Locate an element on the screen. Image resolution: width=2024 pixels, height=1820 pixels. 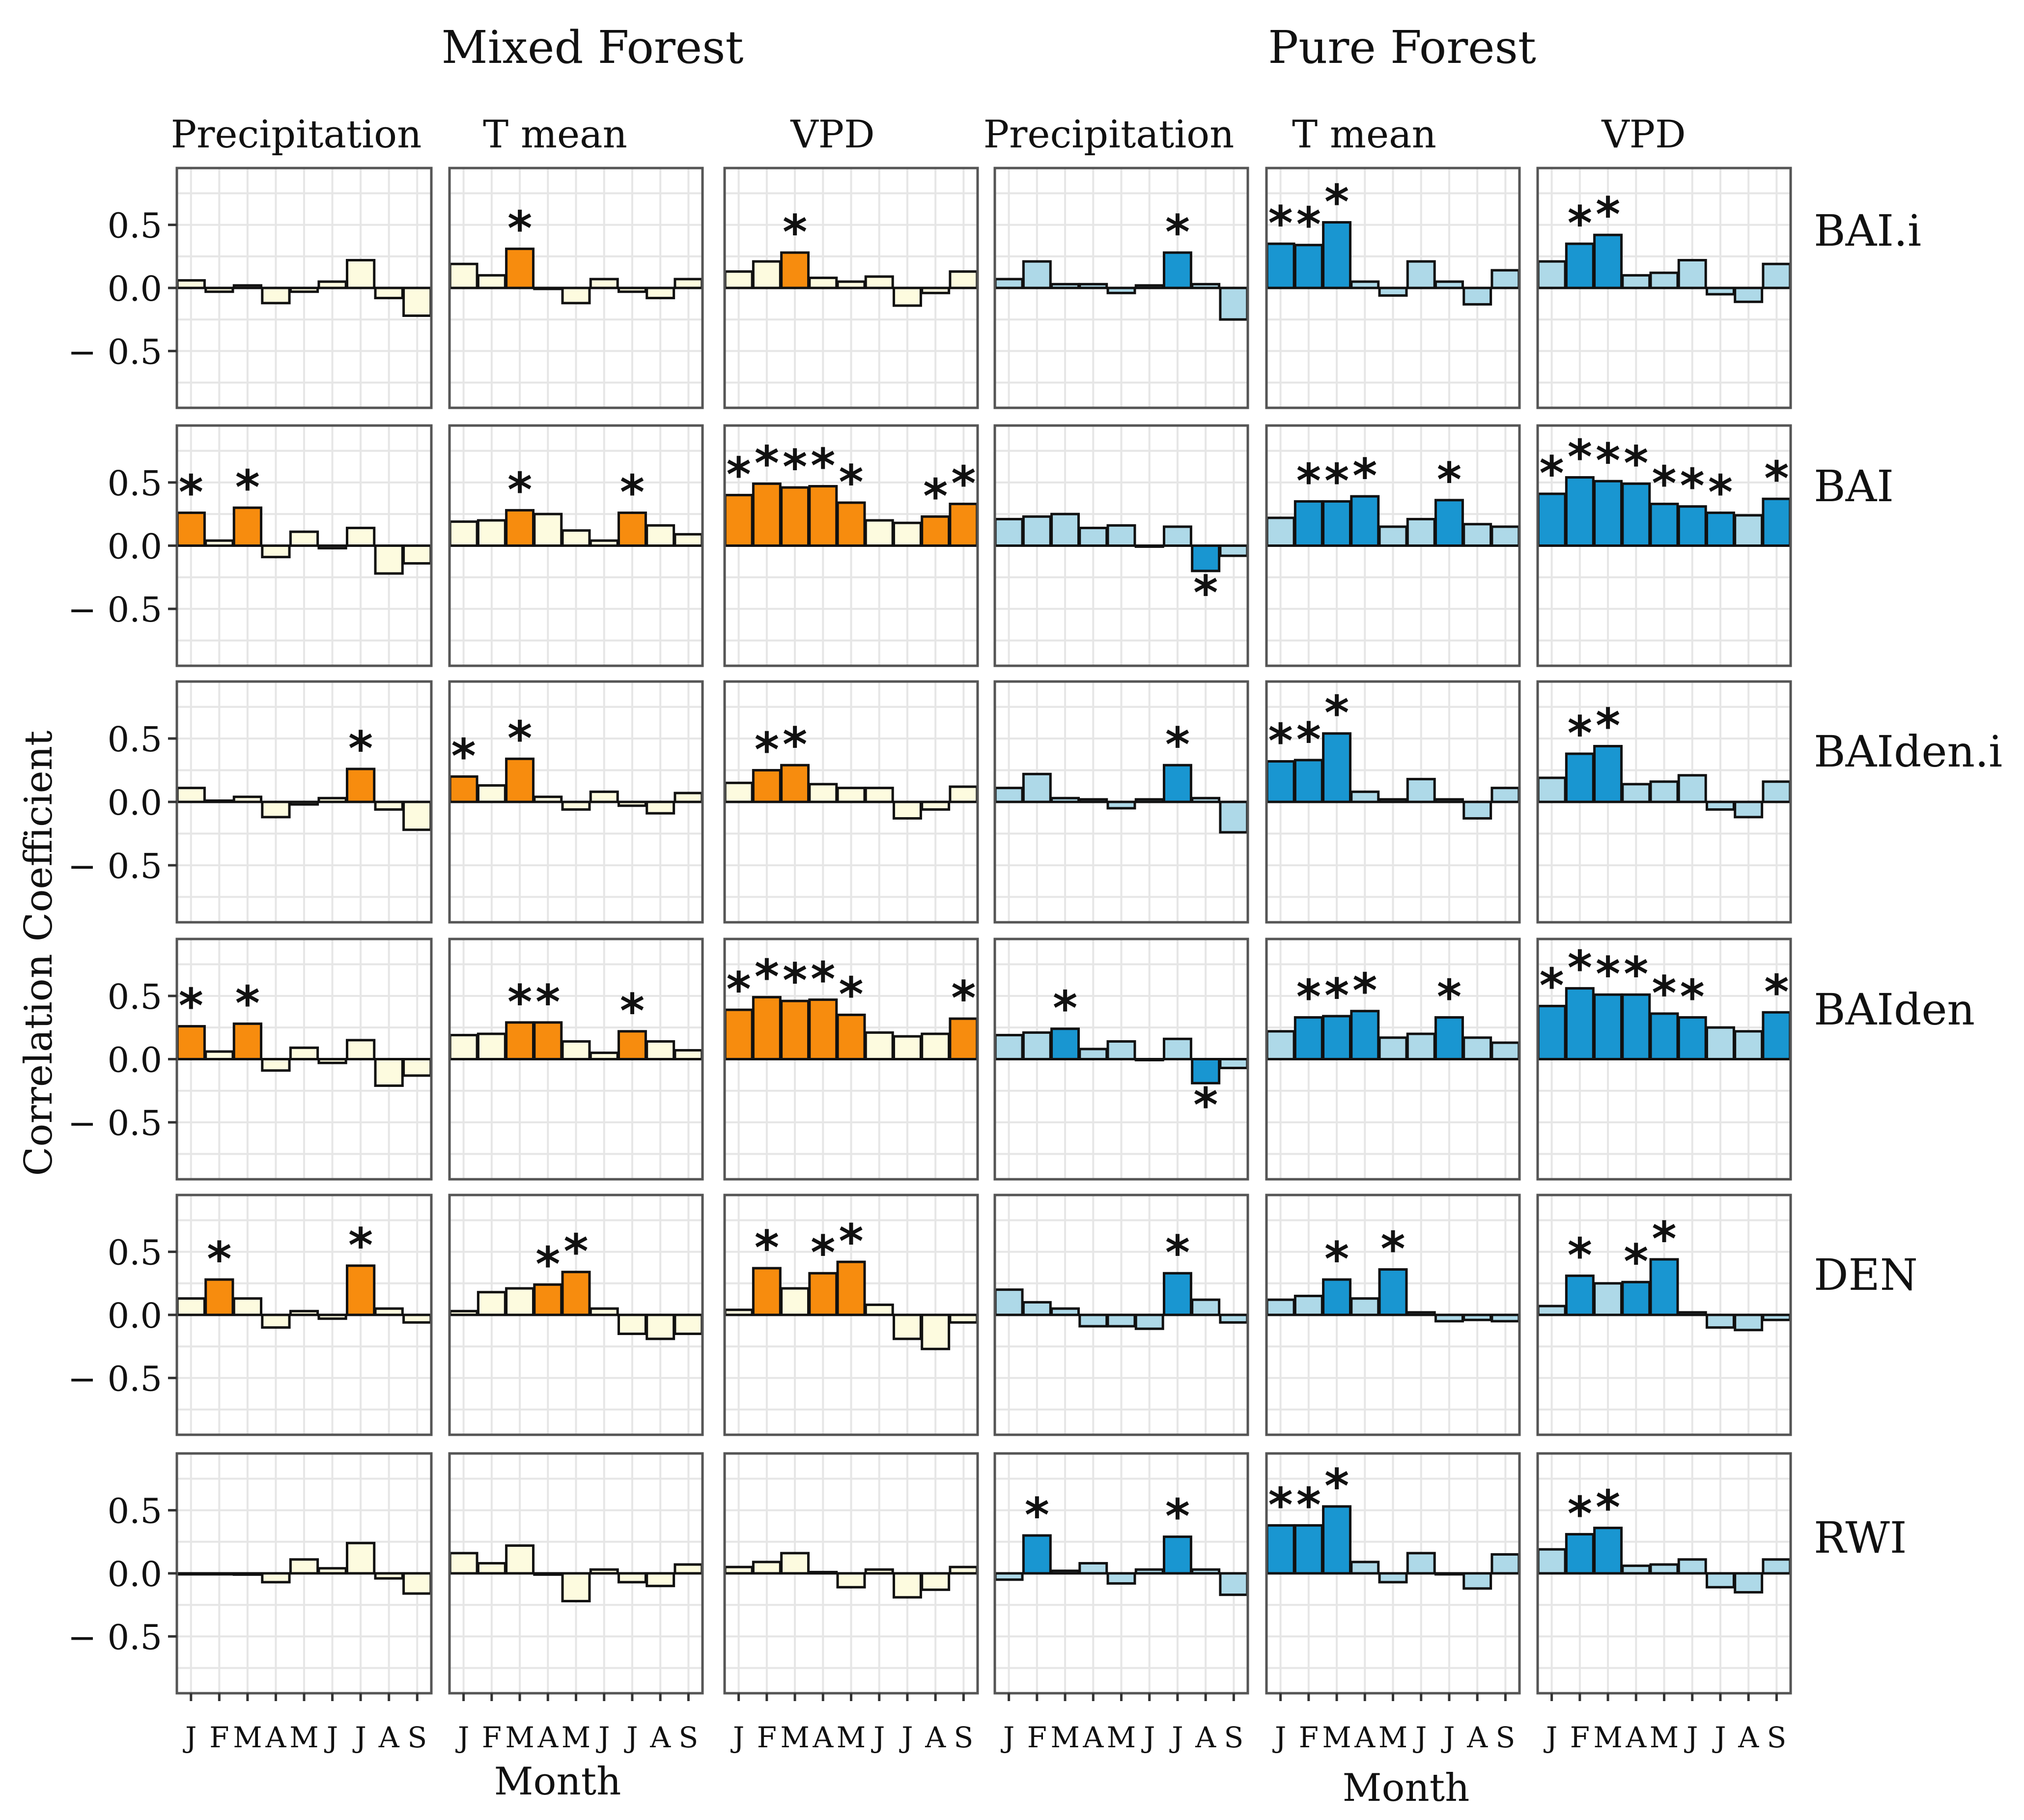
panel-den-col5: * * * is located at coordinates (1664, 1315).